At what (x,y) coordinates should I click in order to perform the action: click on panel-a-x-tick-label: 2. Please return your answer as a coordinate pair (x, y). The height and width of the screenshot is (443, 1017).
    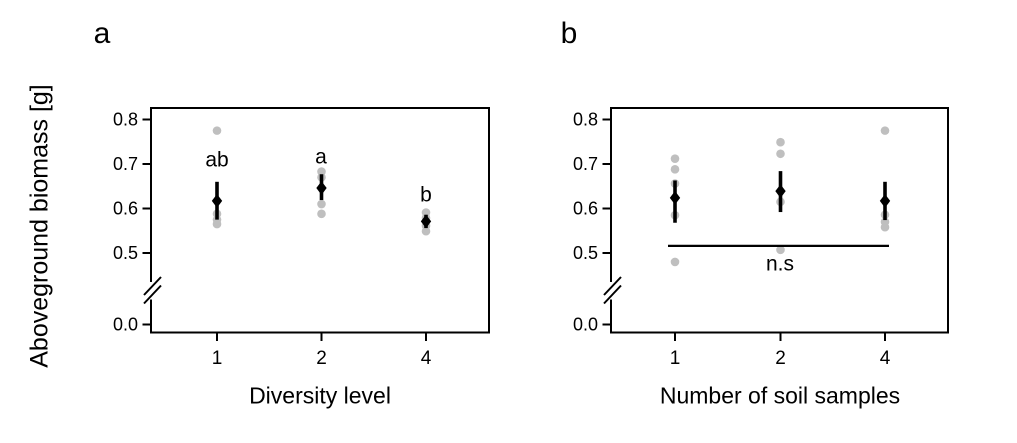
    Looking at the image, I should click on (321, 358).